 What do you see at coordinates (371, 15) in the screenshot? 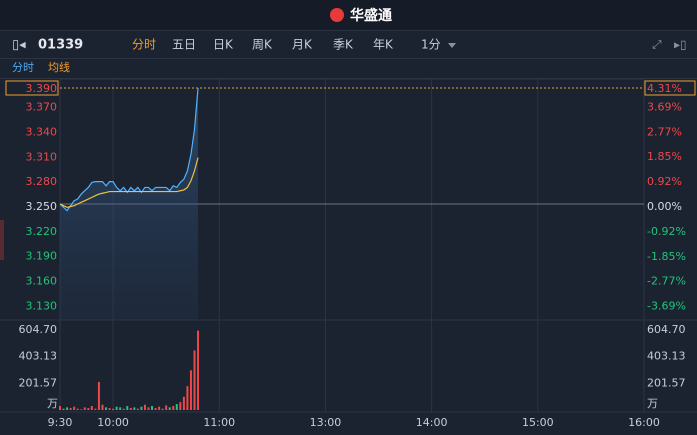
I see `logo: 华盛通` at bounding box center [371, 15].